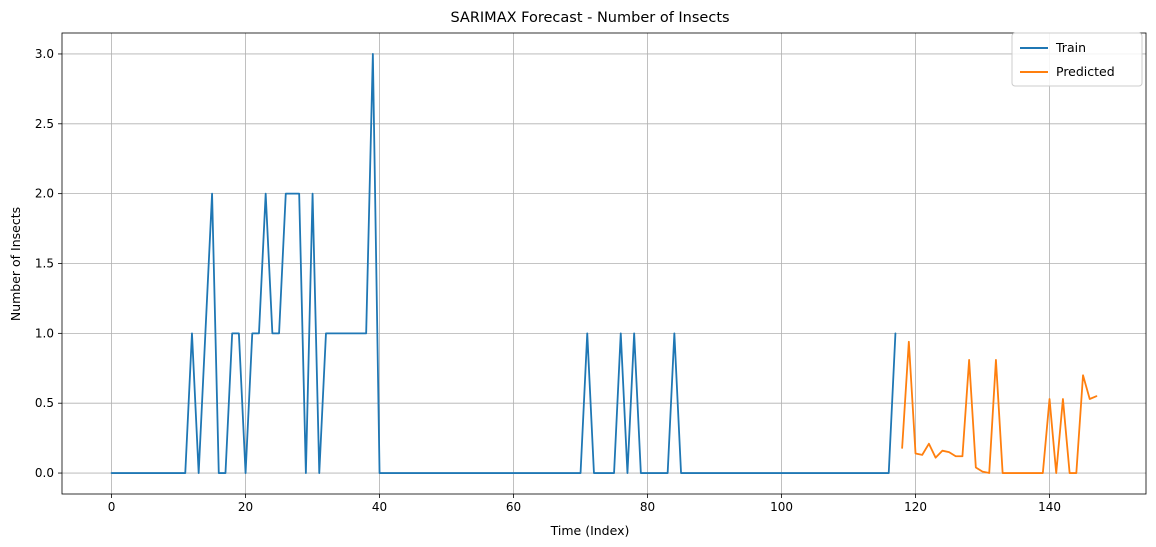  What do you see at coordinates (245, 507) in the screenshot?
I see `x-tick-label: 20` at bounding box center [245, 507].